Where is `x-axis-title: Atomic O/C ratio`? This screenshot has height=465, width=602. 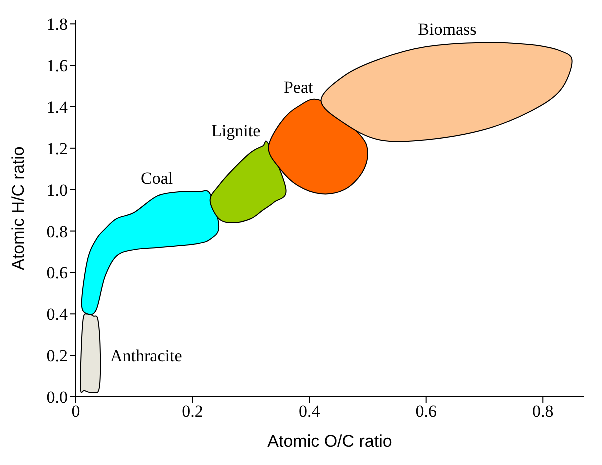
x-axis-title: Atomic O/C ratio is located at coordinates (330, 441).